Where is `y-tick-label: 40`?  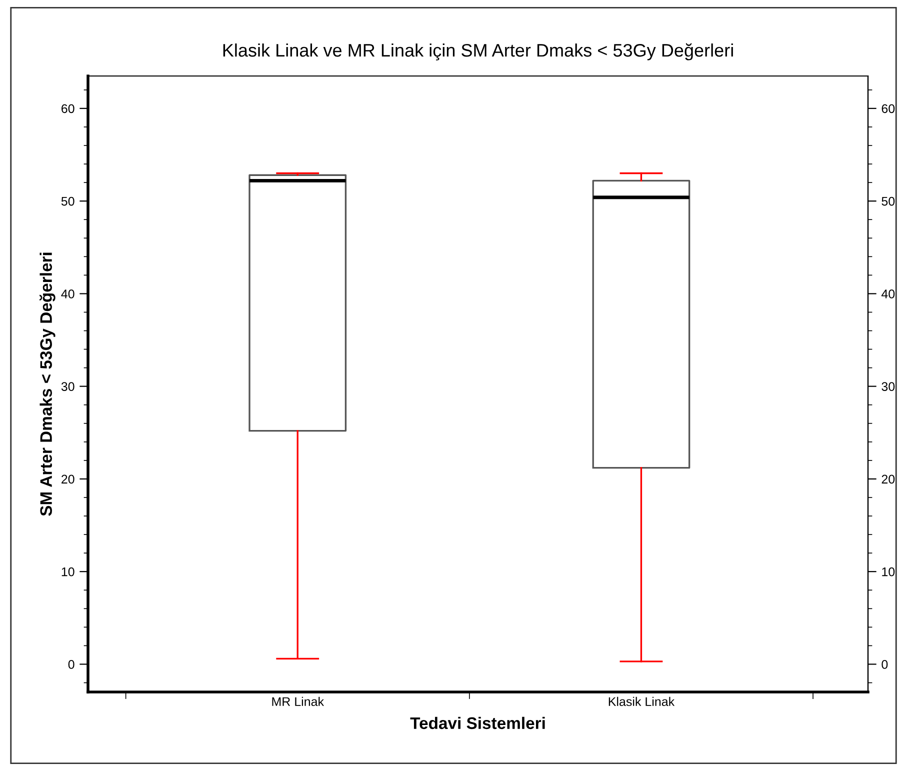 y-tick-label: 40 is located at coordinates (67, 293).